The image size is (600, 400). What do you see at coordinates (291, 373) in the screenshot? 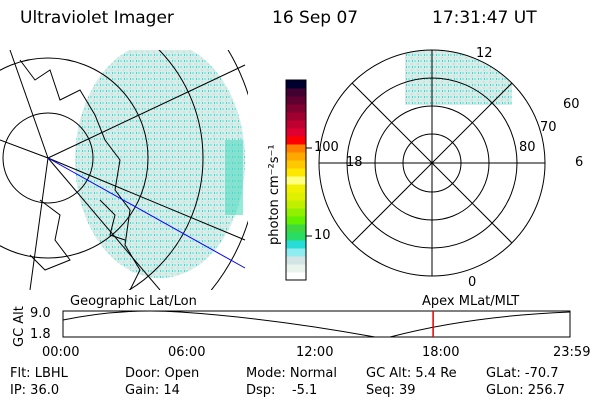
I see `mode-status: Mode: Normal` at bounding box center [291, 373].